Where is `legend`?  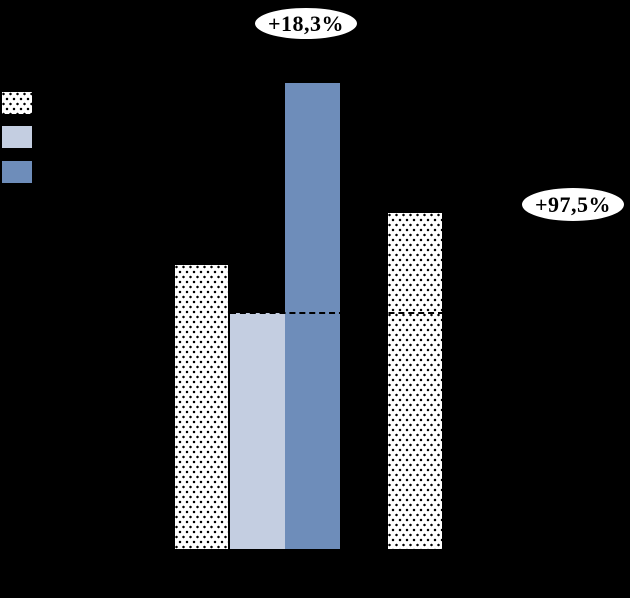 legend is located at coordinates (22, 143).